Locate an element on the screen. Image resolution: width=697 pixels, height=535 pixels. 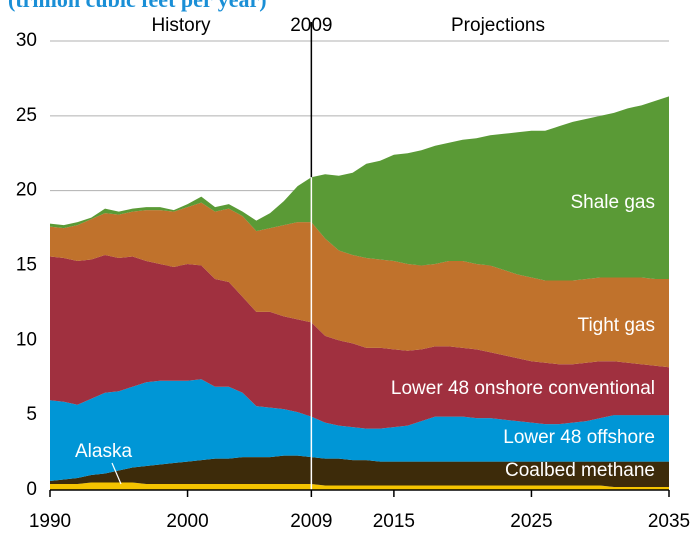
annotation: 2009 is located at coordinates (311, 25).